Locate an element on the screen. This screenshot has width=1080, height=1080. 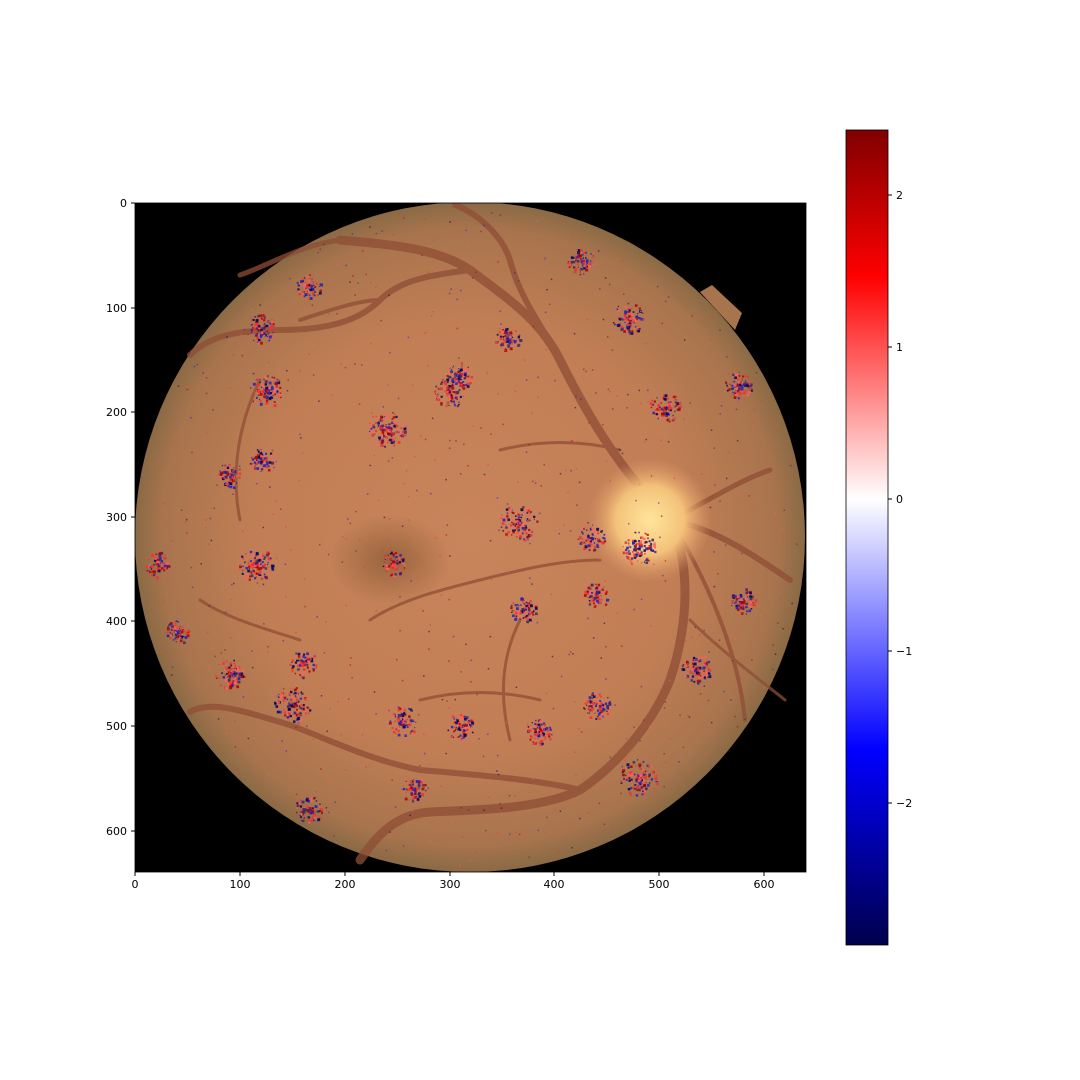
y-tick: 400 is located at coordinates (120, 621).